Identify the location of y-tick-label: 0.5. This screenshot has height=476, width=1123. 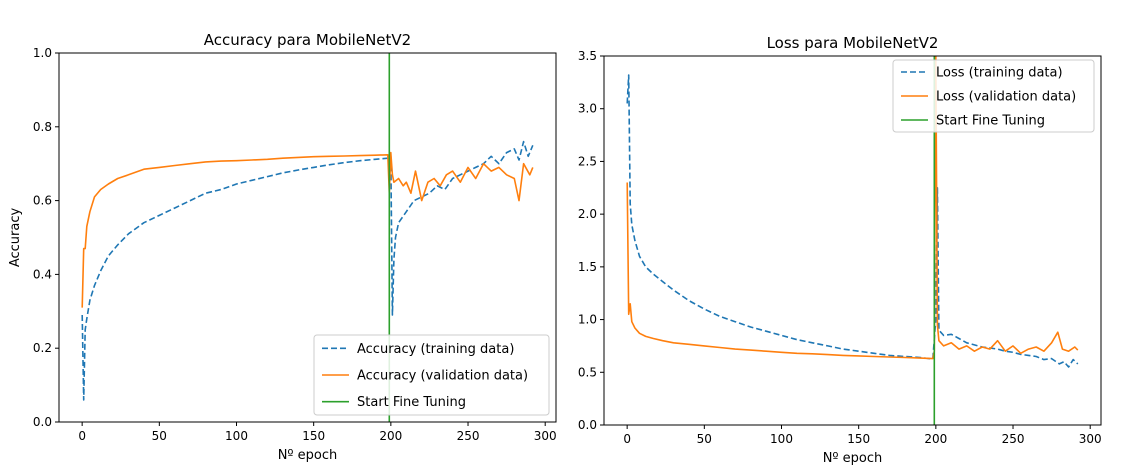
(587, 372).